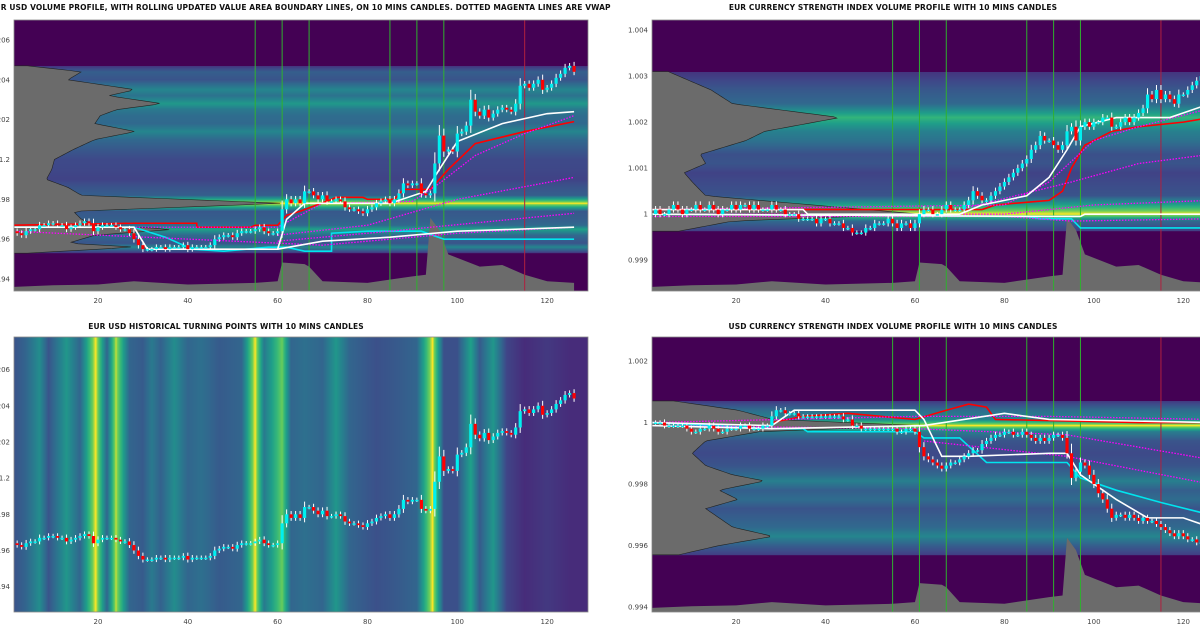  I want to click on x-tick-label: 120, so click(546, 622).